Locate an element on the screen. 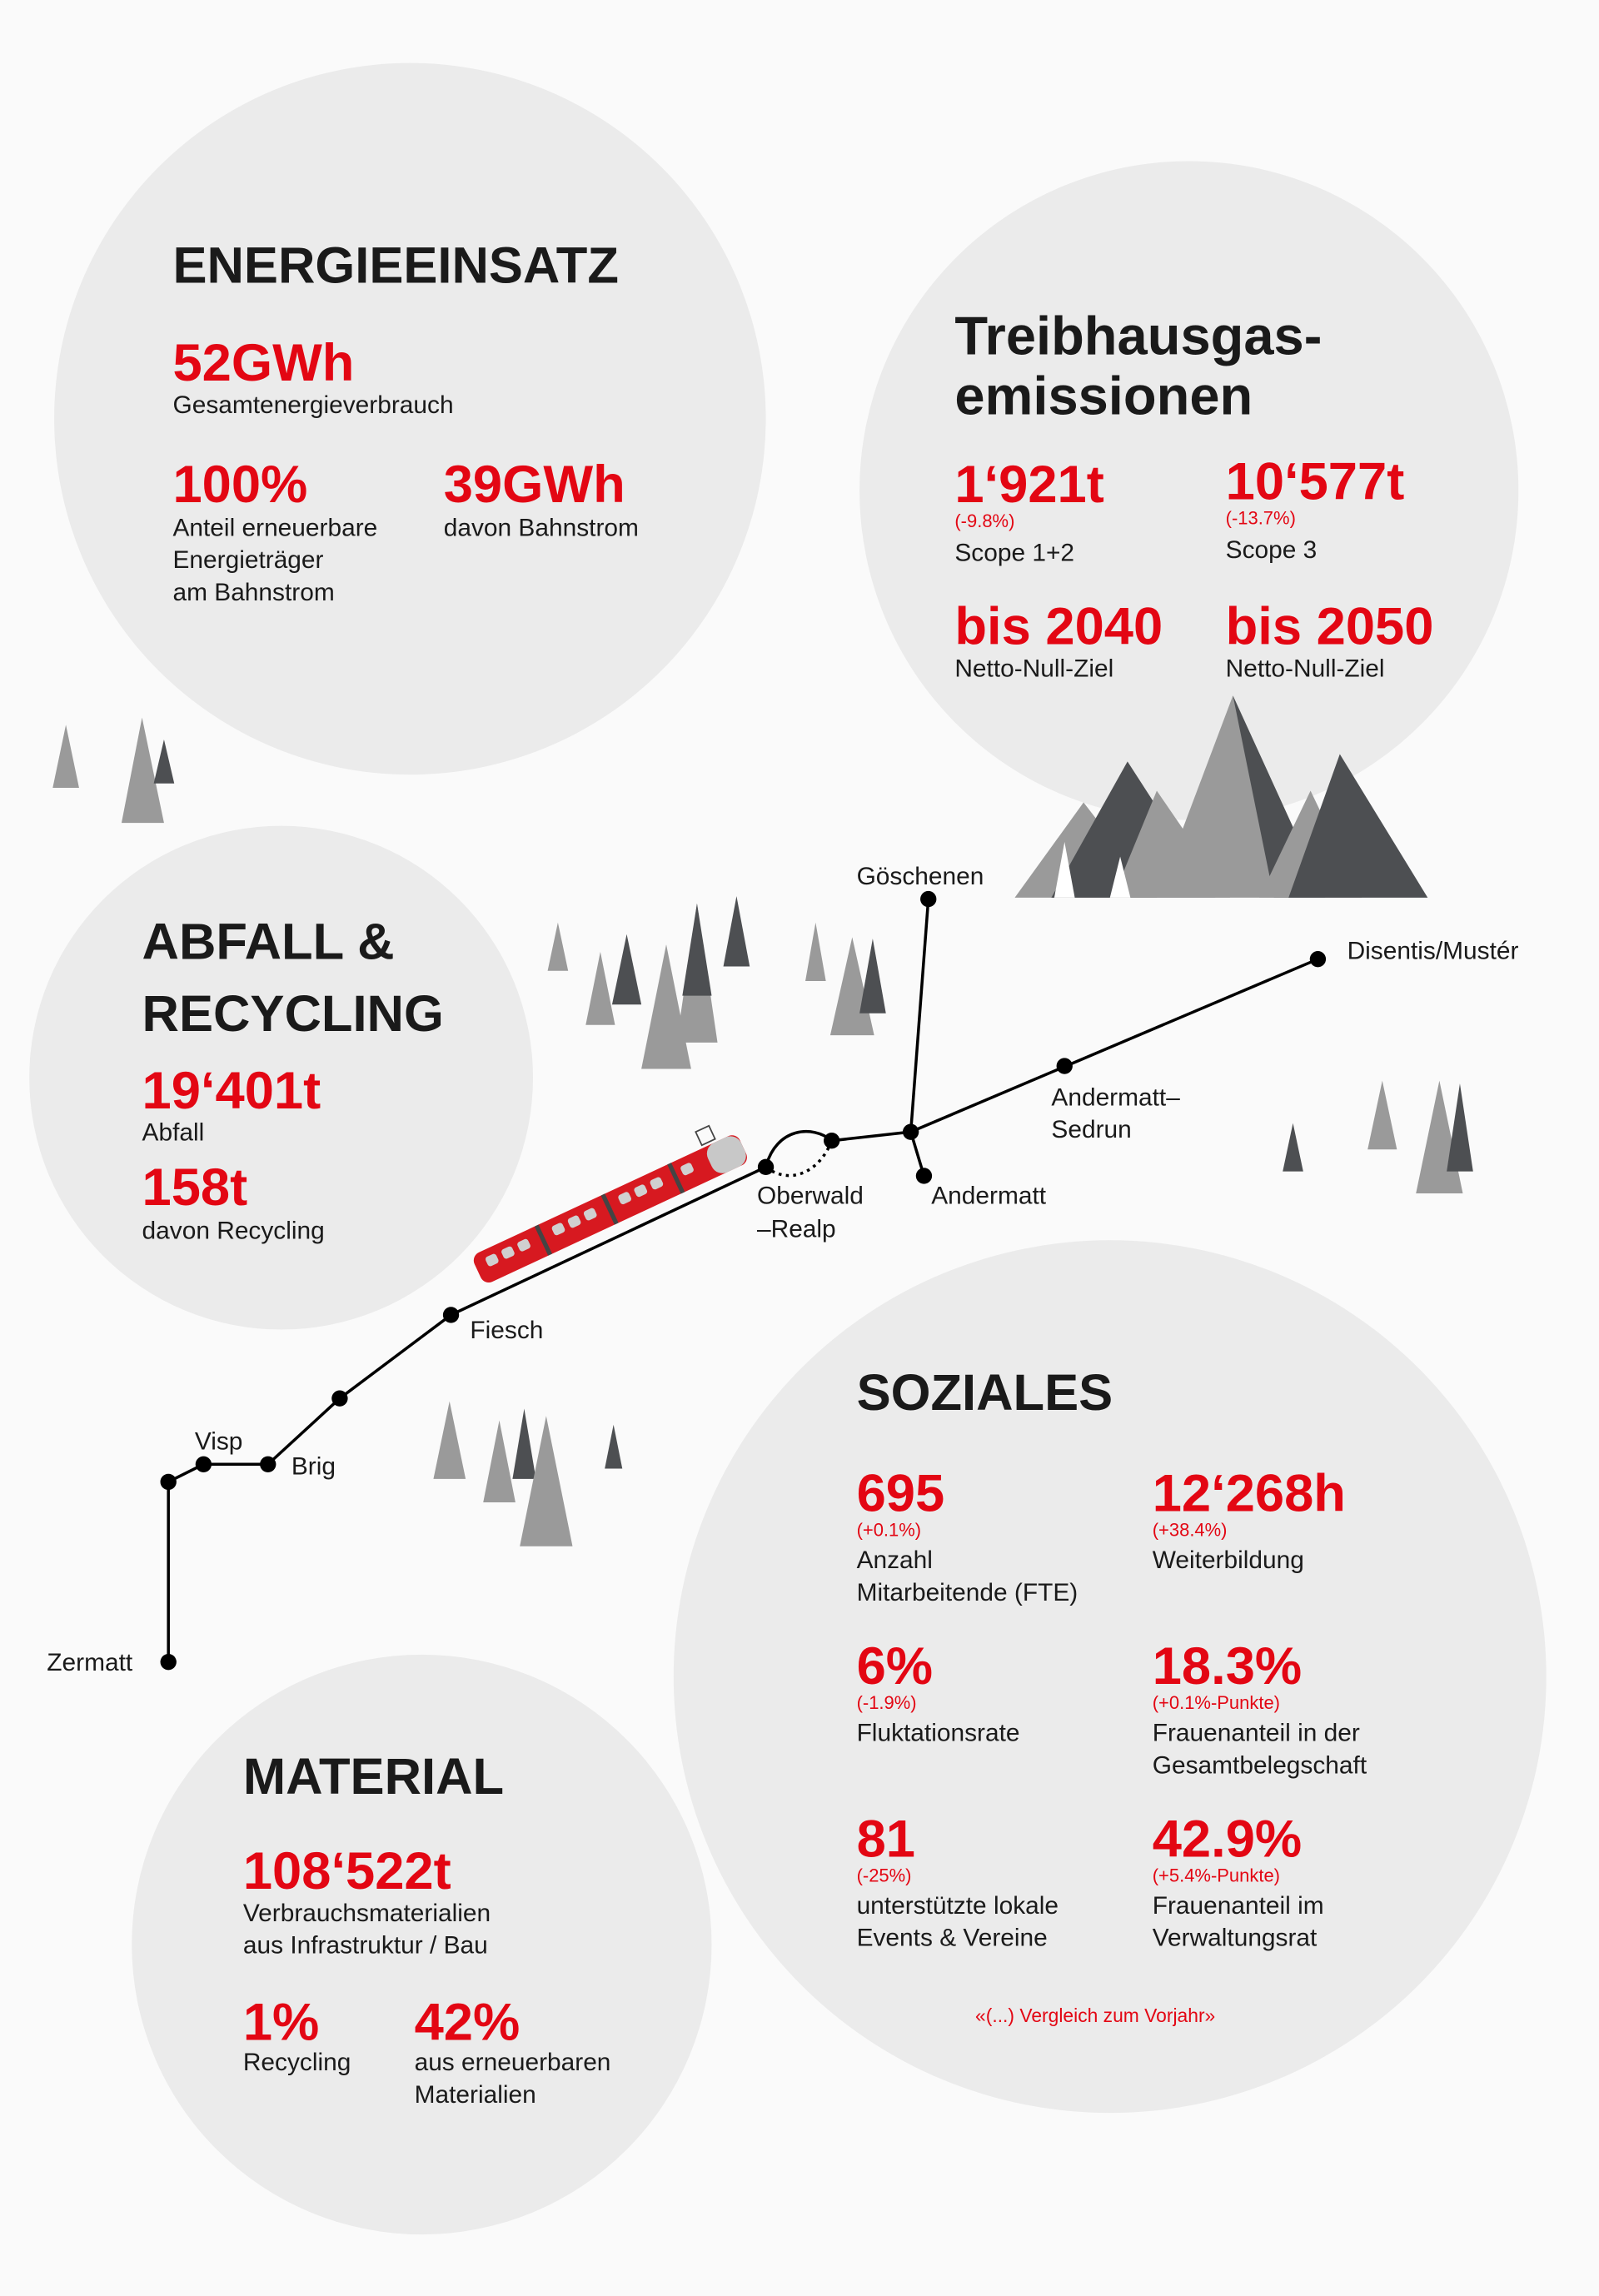 The height and width of the screenshot is (2296, 1599). stat-label: Verbrauchsmaterialien is located at coordinates (367, 1914).